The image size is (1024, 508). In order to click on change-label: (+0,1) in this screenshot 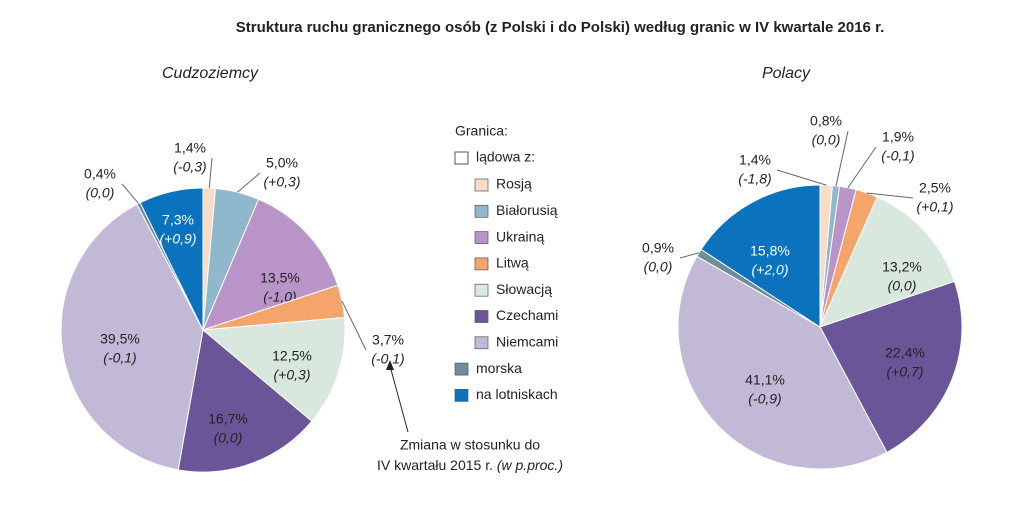, I will do `click(935, 207)`.